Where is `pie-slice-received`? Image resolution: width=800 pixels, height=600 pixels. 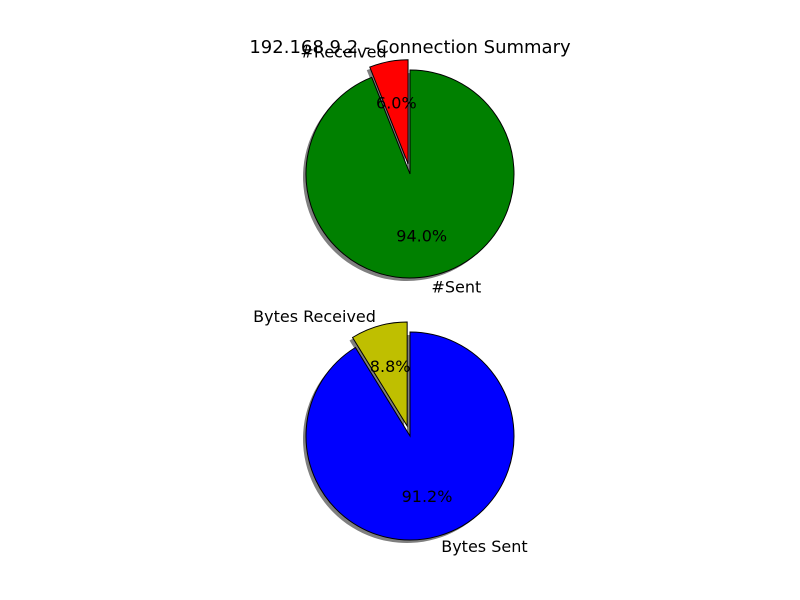
pie-slice-received is located at coordinates (389, 111).